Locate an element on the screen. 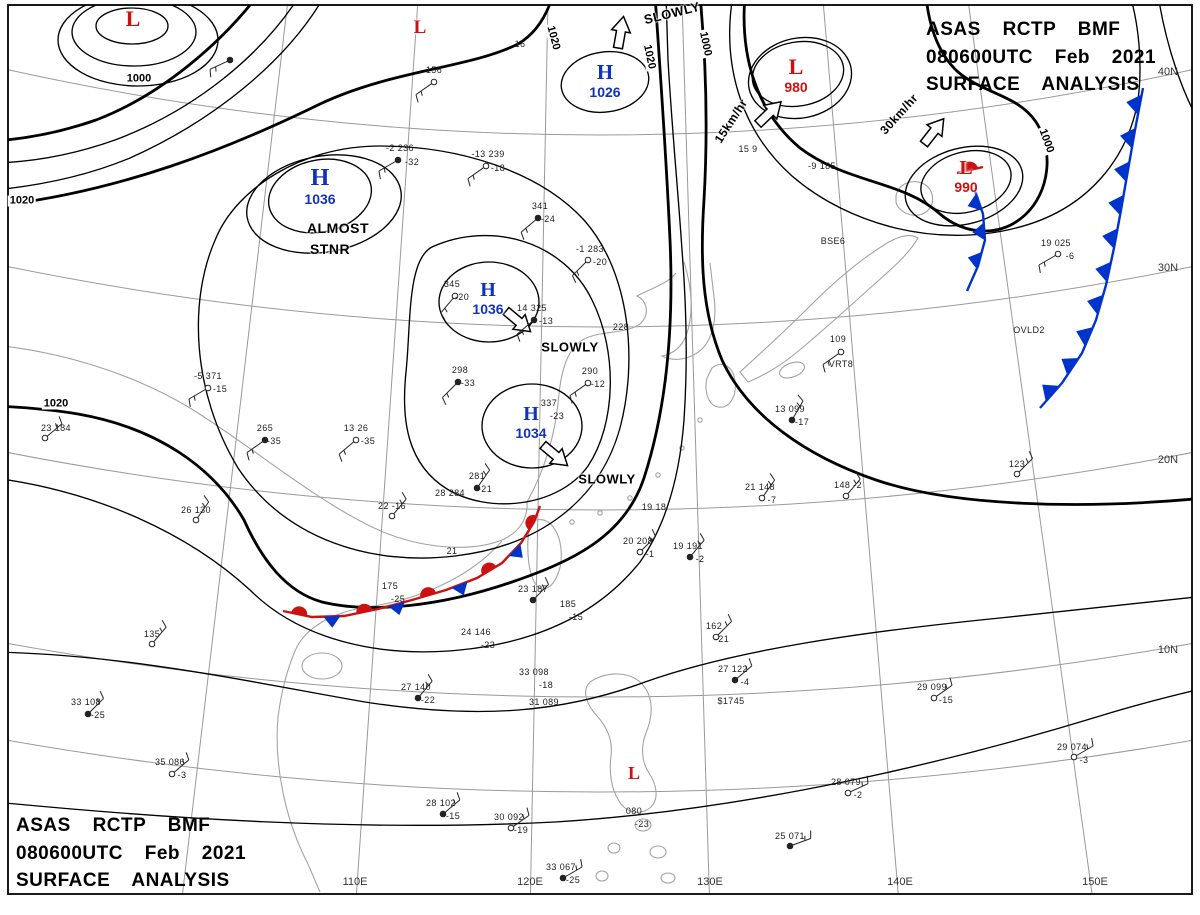  station-plot-text: 23 184 is located at coordinates (56, 428).